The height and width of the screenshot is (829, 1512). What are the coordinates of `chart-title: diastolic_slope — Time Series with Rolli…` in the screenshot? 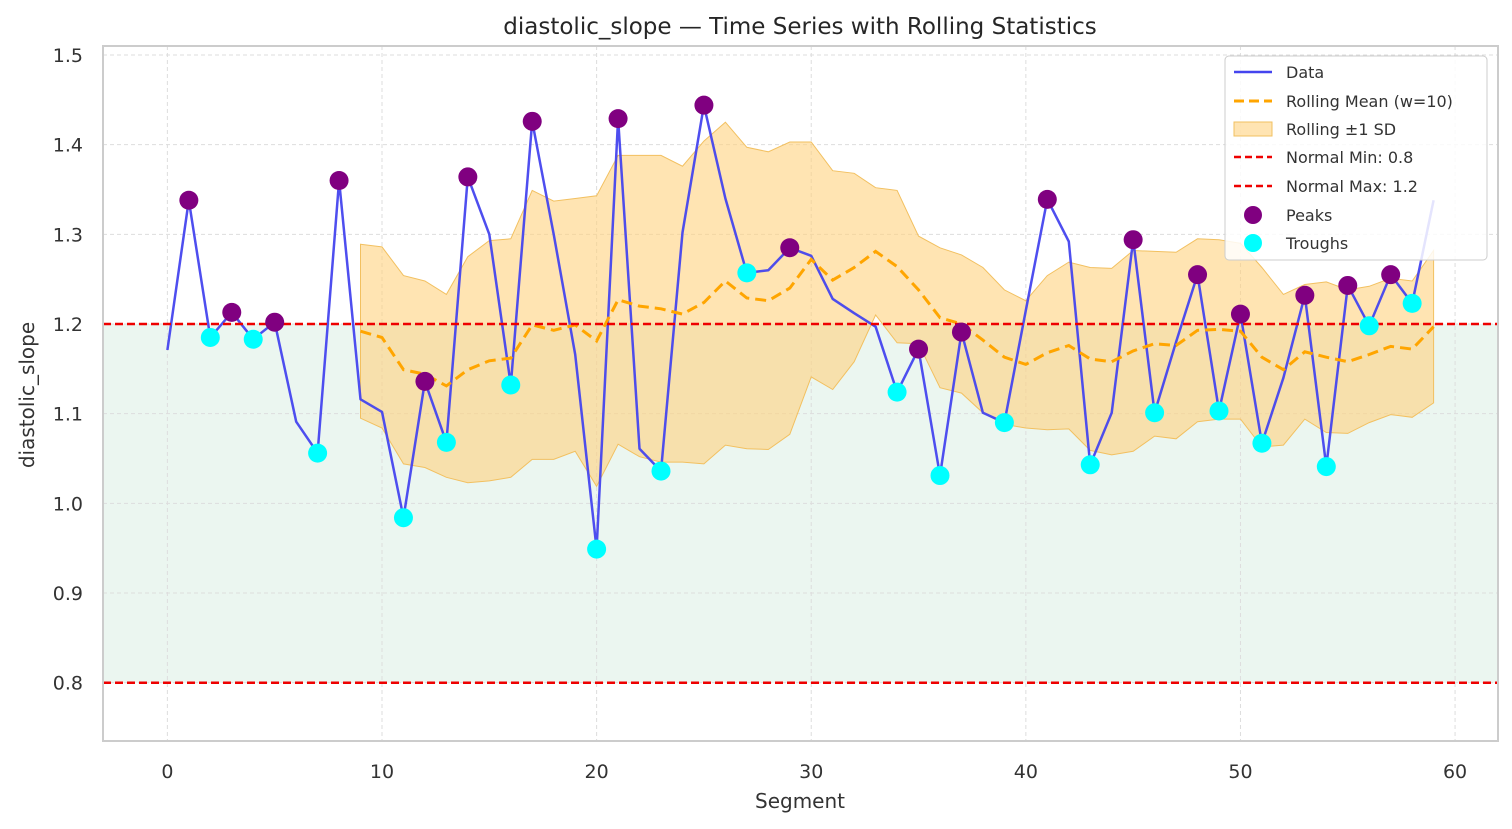 It's located at (799, 27).